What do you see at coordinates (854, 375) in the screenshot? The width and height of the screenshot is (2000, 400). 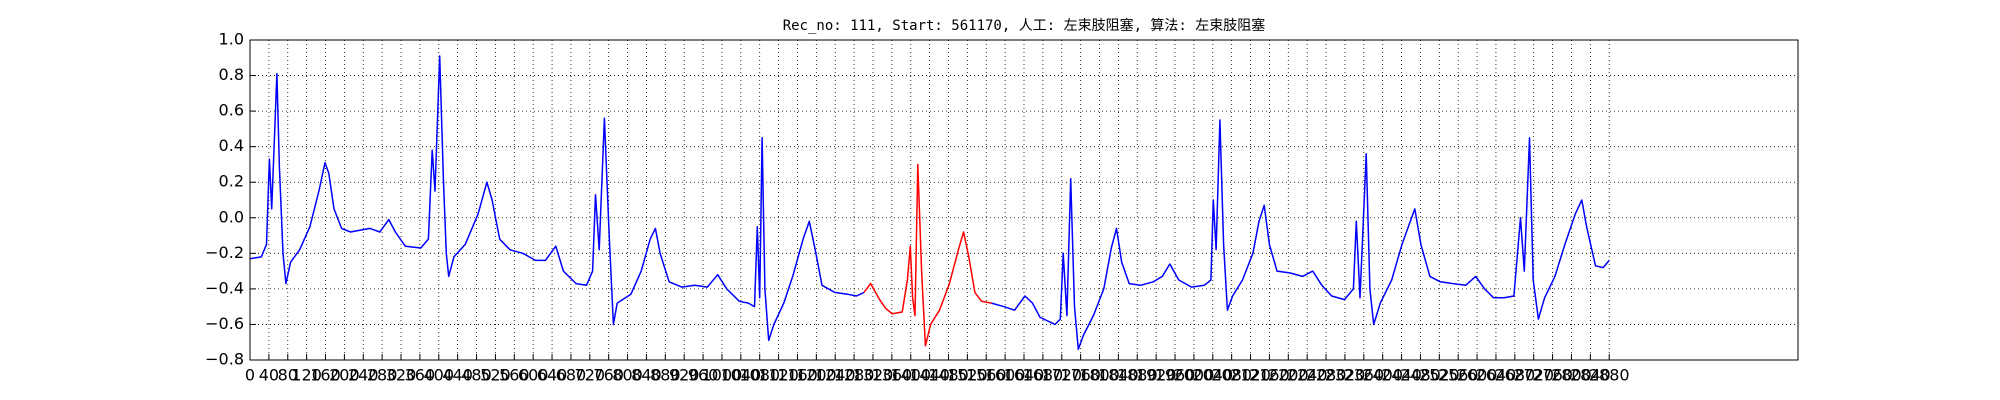 I see `x-tick-label: 1280` at bounding box center [854, 375].